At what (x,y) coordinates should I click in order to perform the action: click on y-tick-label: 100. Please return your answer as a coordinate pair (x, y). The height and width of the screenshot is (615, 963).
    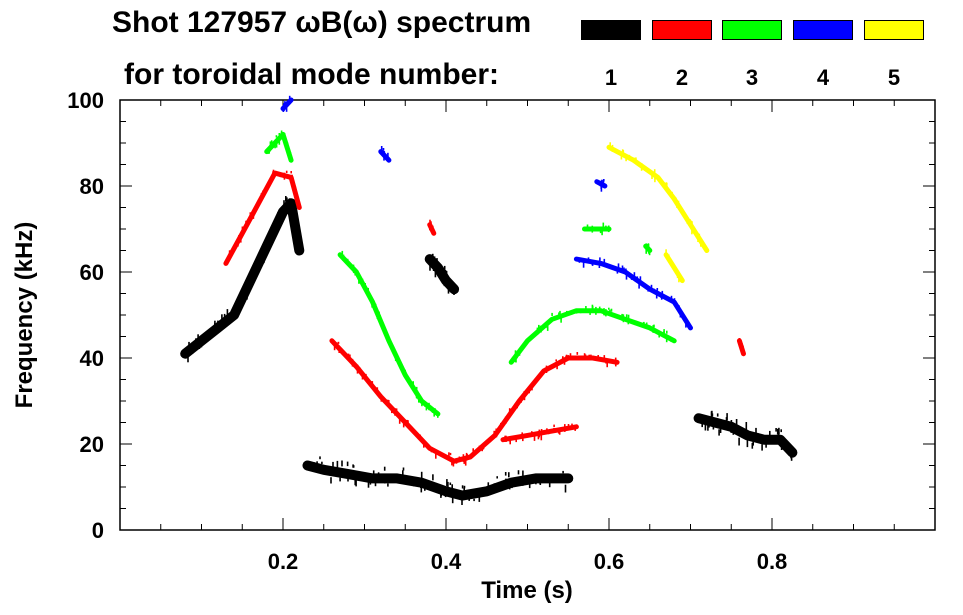
    Looking at the image, I should click on (85, 100).